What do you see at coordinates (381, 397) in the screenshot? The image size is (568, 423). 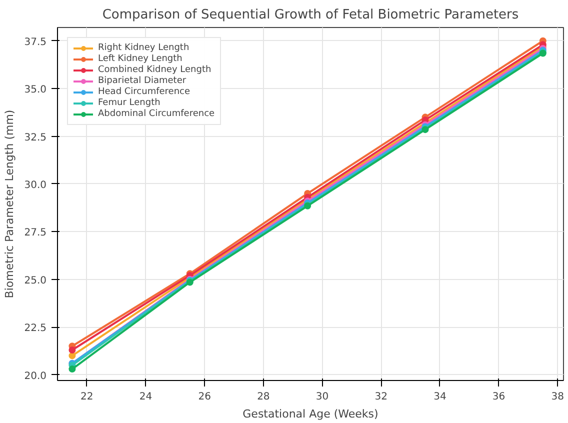 I see `x-tick-label: 32` at bounding box center [381, 397].